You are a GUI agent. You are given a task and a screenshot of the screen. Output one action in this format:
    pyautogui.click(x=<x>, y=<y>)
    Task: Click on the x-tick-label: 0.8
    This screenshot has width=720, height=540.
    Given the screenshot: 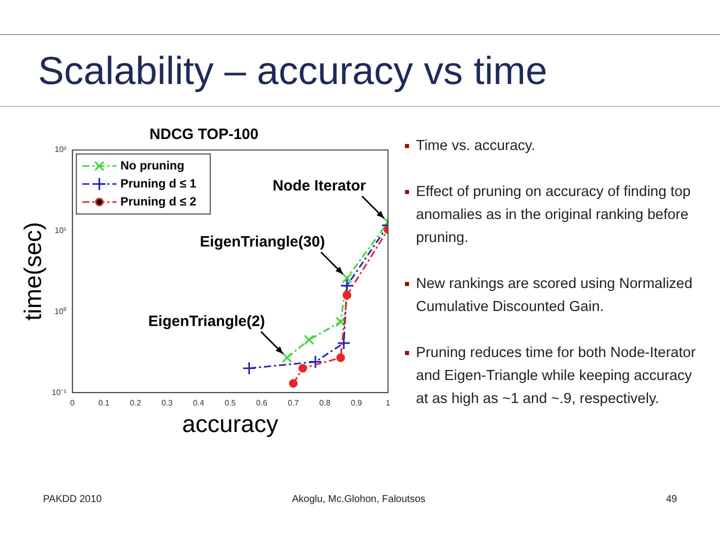 What is the action you would take?
    pyautogui.click(x=325, y=403)
    